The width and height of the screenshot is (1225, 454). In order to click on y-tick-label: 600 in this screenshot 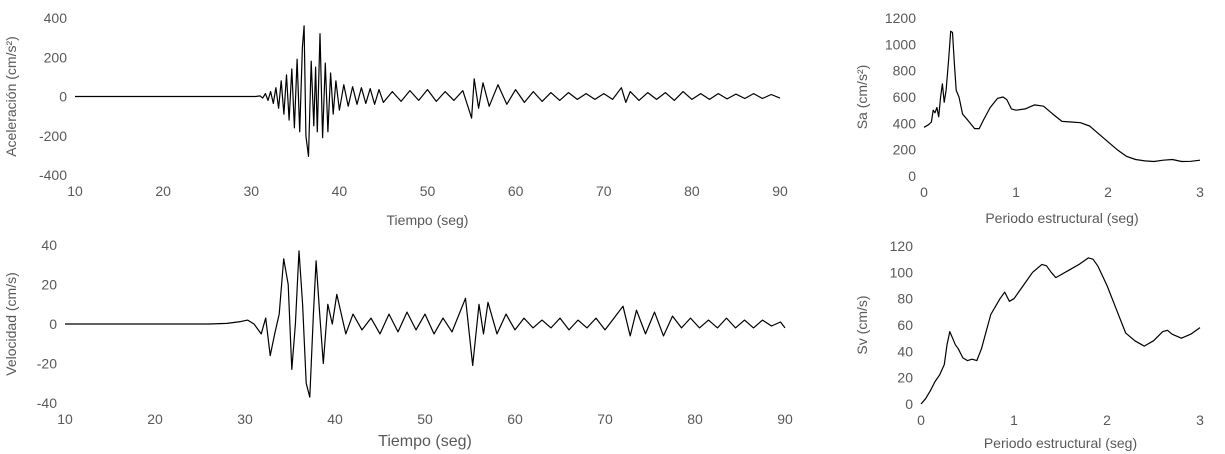, I will do `click(905, 97)`.